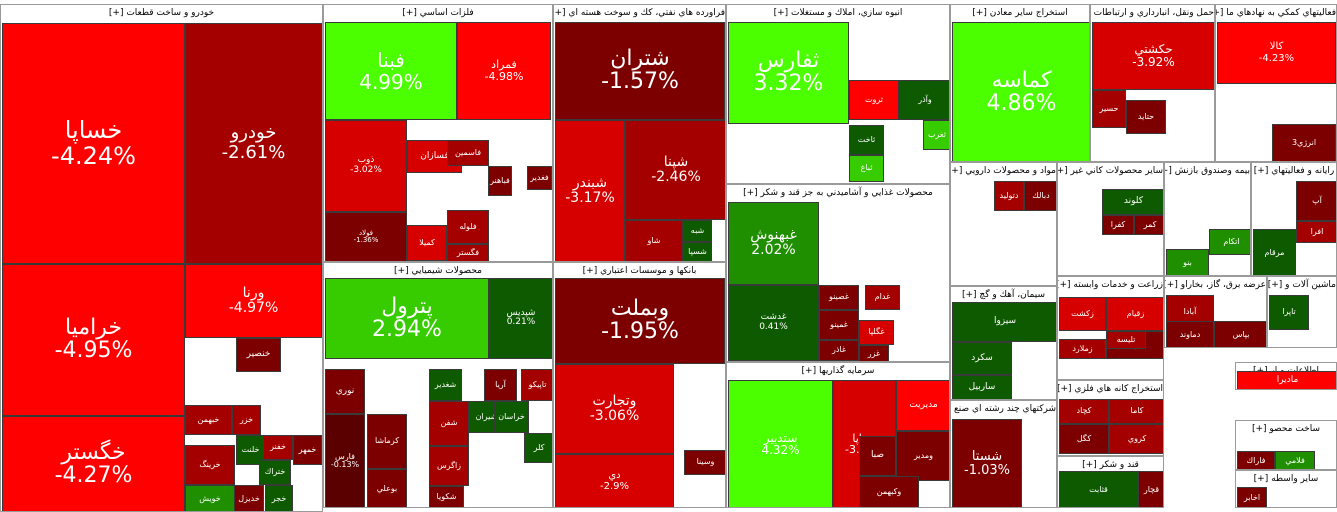 The image size is (1337, 512). What do you see at coordinates (675, 170) in the screenshot?
I see `stock-tile: شپنا -2.46%` at bounding box center [675, 170].